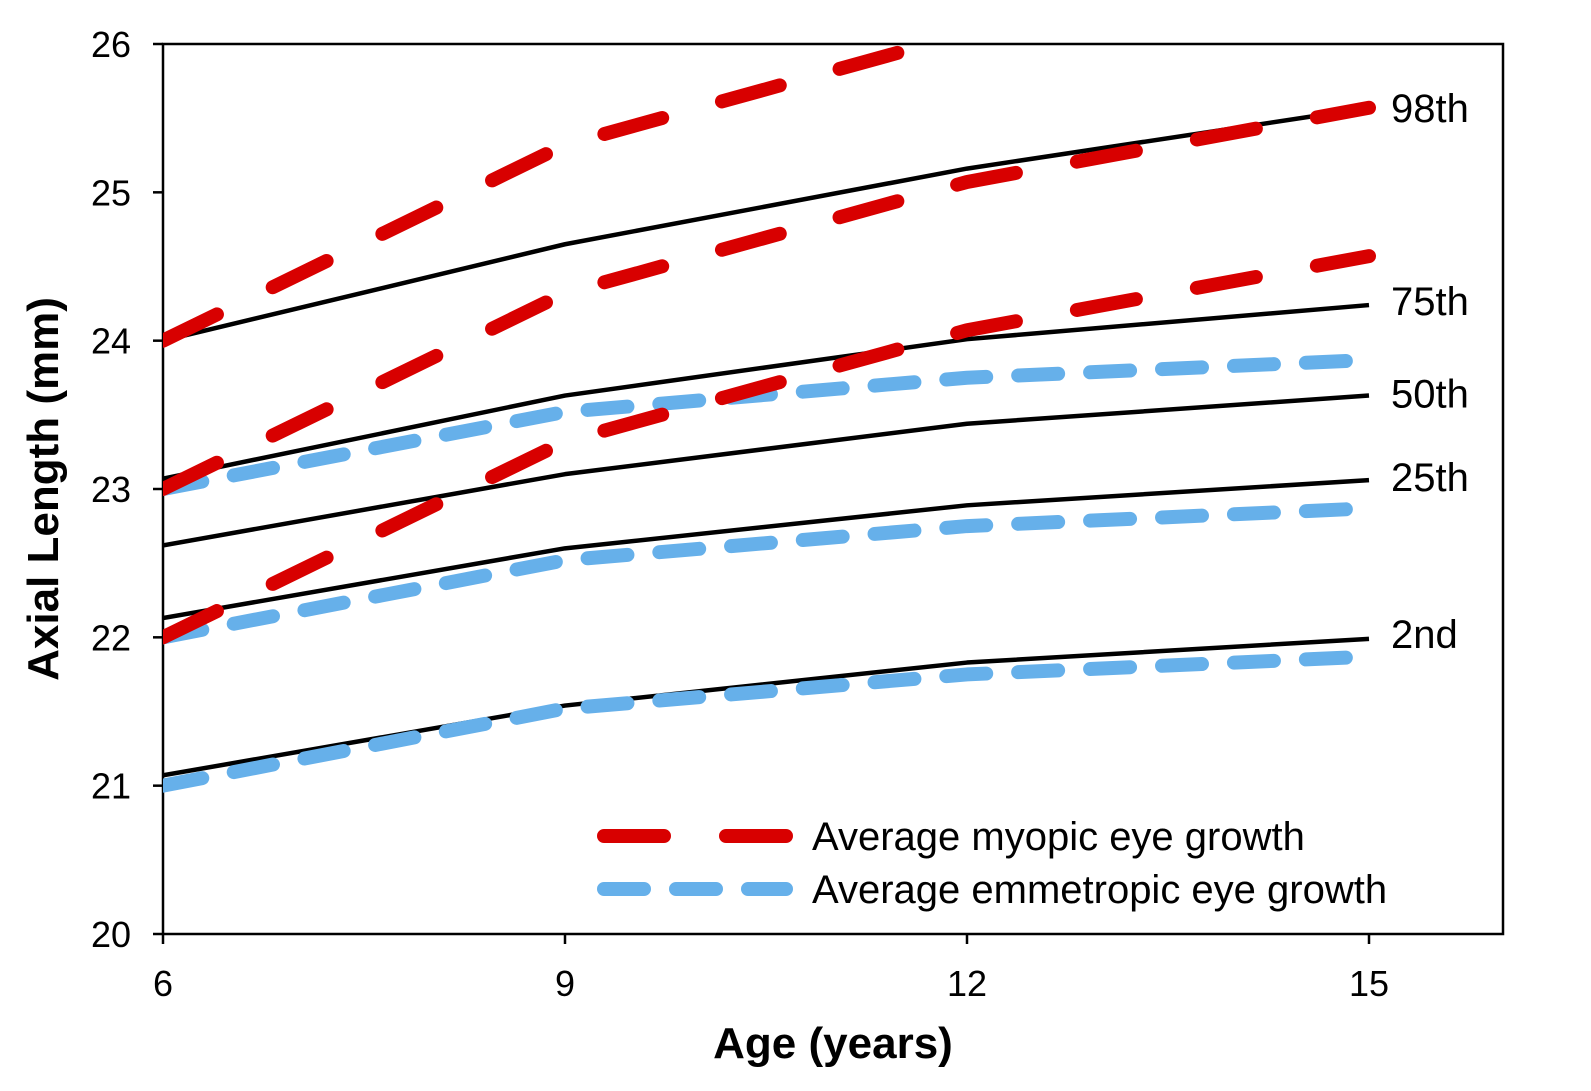 Image resolution: width=1591 pixels, height=1091 pixels. I want to click on y-tick-label: 22, so click(111, 637).